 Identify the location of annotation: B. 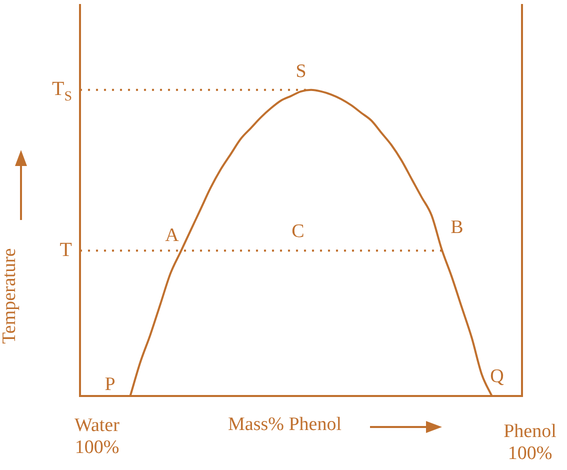
(457, 227).